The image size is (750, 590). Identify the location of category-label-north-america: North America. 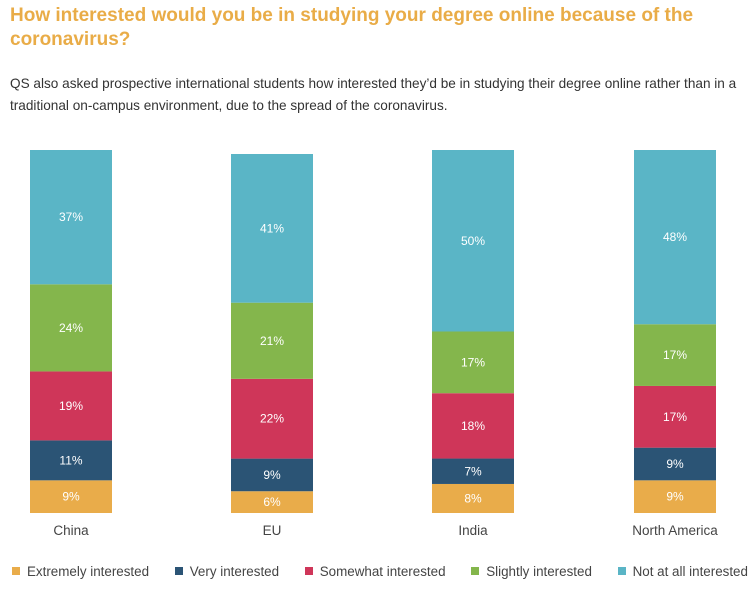
(675, 530).